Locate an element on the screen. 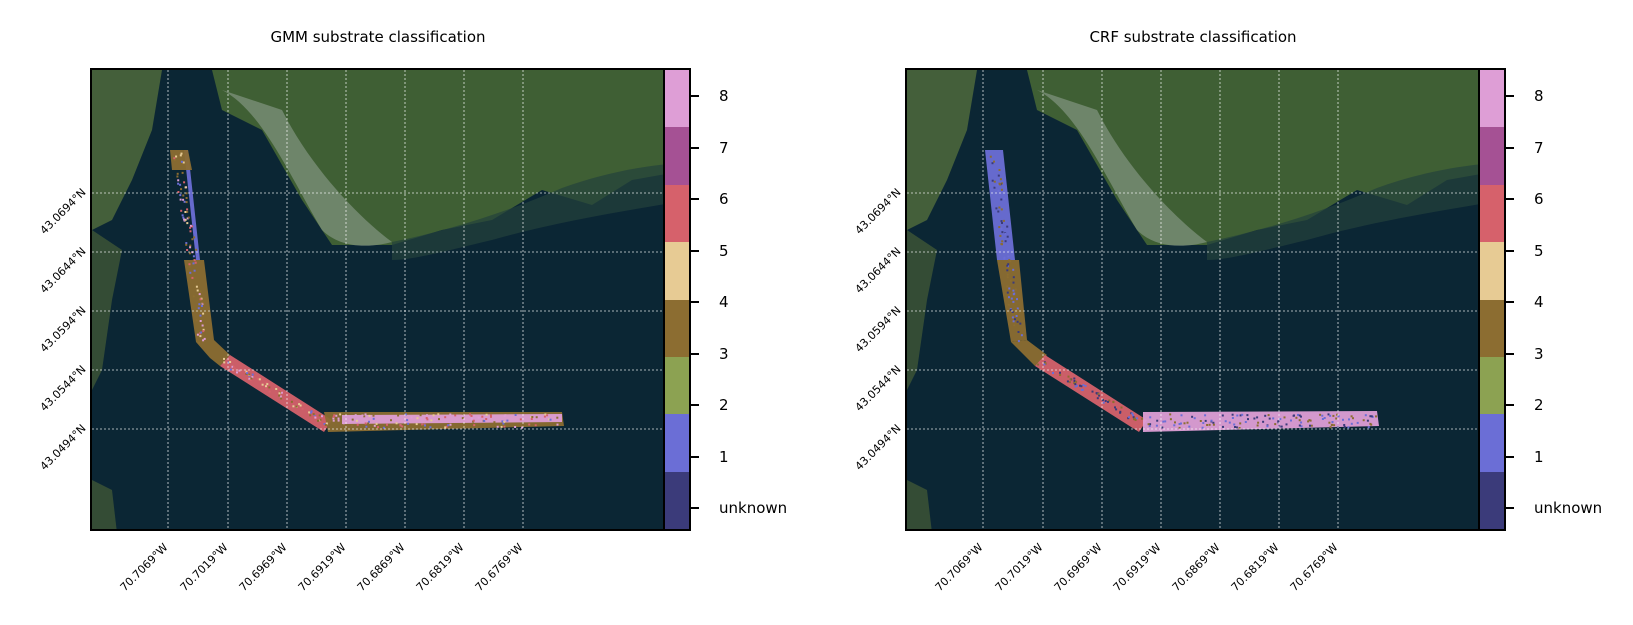  panel-title: GMM substrate classification is located at coordinates (378, 37).